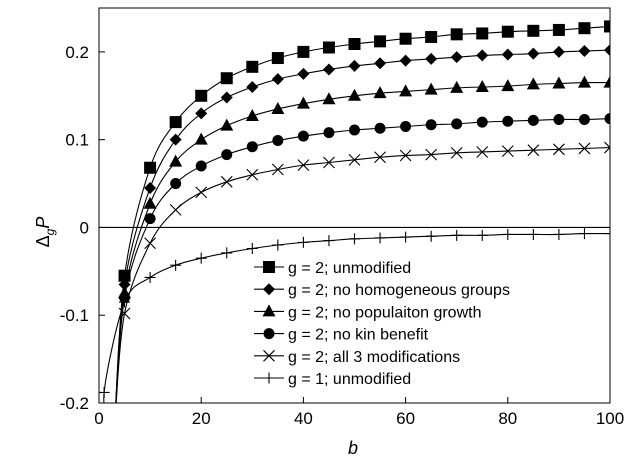 The image size is (636, 460). What do you see at coordinates (84, 227) in the screenshot?
I see `y-tick-label: 0` at bounding box center [84, 227].